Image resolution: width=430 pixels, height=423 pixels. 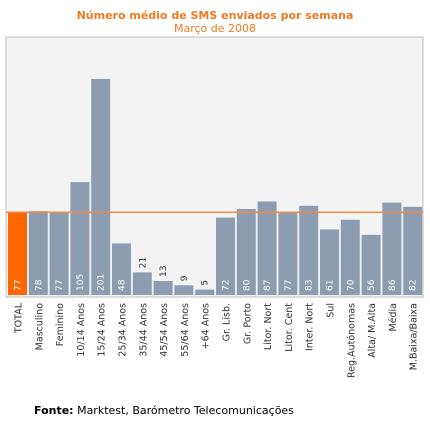 What do you see at coordinates (247, 285) in the screenshot?
I see `value-label-11: 80` at bounding box center [247, 285].